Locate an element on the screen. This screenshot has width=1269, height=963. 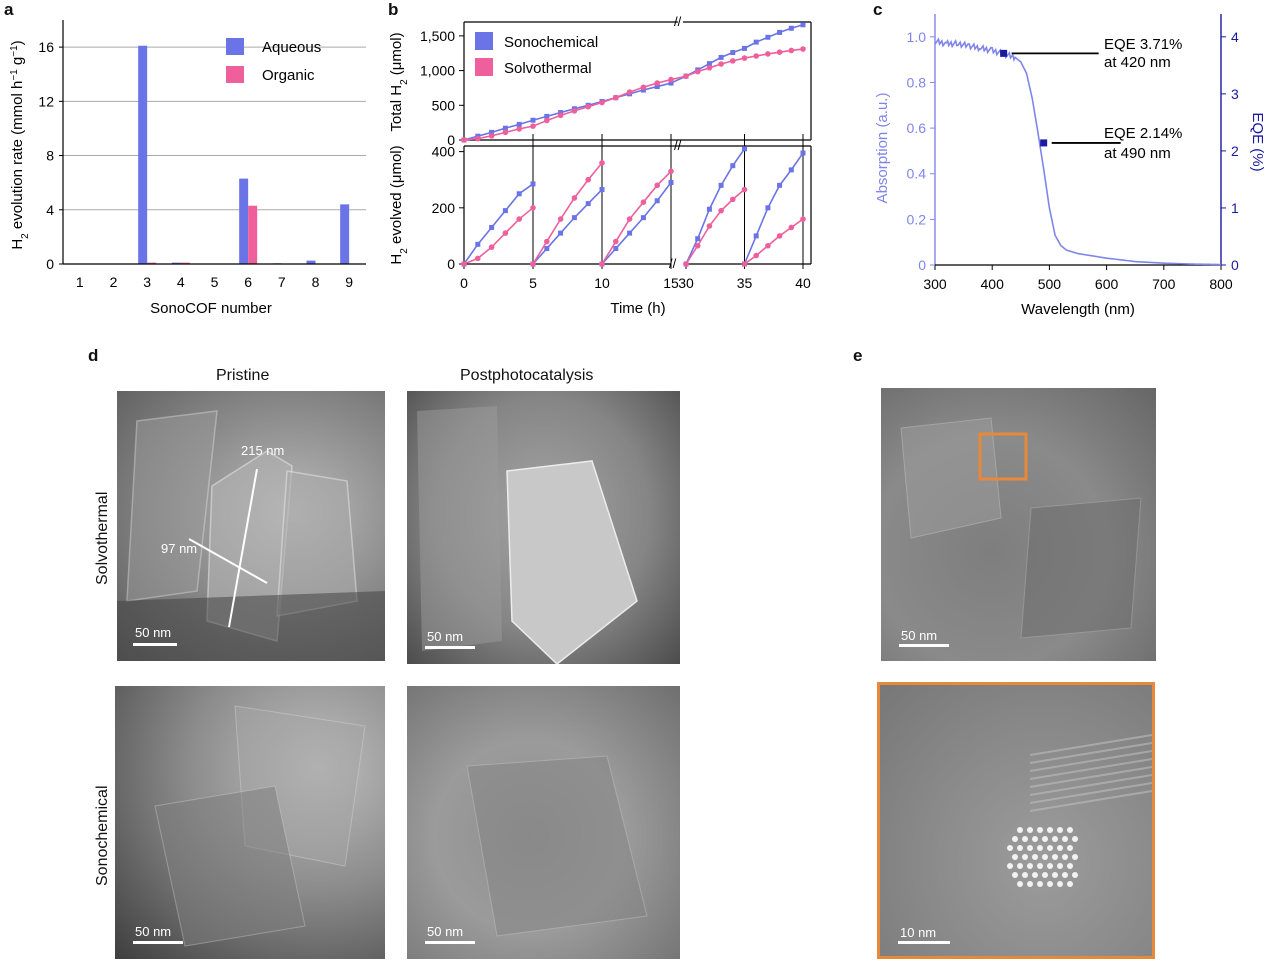
c-xtick-label: 700 is located at coordinates (1164, 284).